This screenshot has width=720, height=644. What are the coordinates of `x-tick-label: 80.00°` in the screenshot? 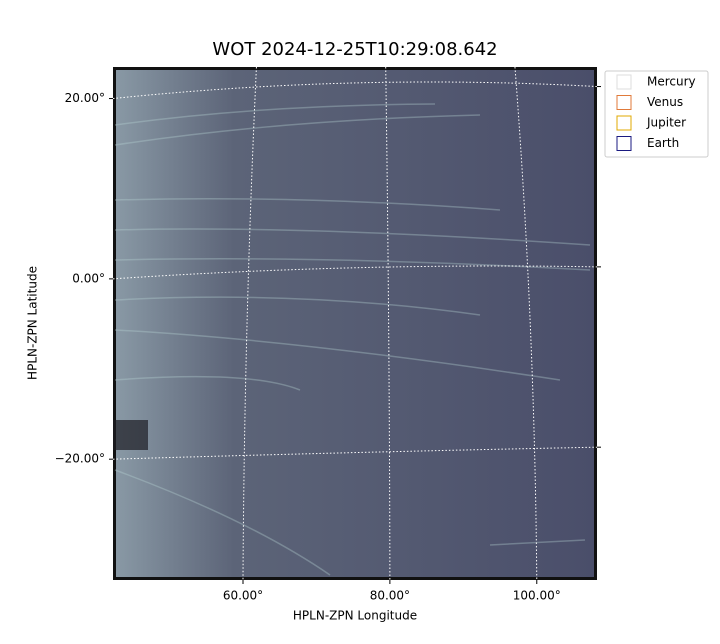 It's located at (390, 596).